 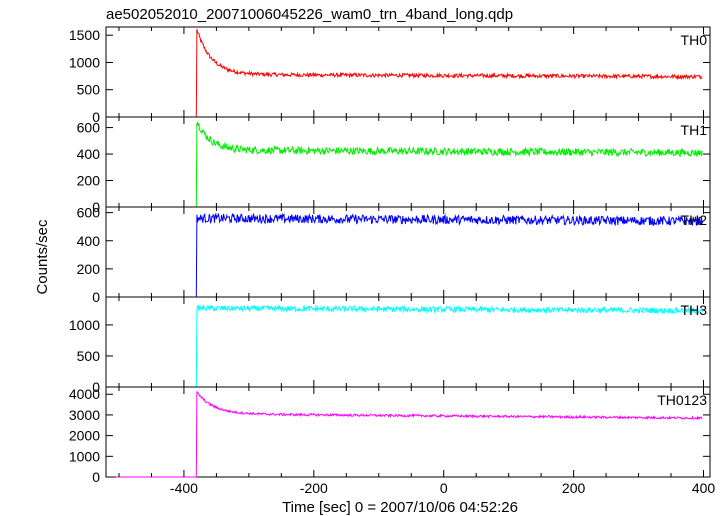 I want to click on y-tick-label-TH1: 200, so click(x=89, y=181).